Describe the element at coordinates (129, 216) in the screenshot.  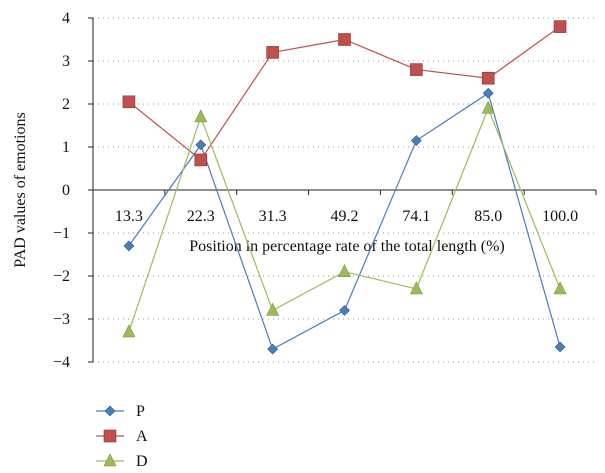
I see `x-tick-label: 13.3` at that location.